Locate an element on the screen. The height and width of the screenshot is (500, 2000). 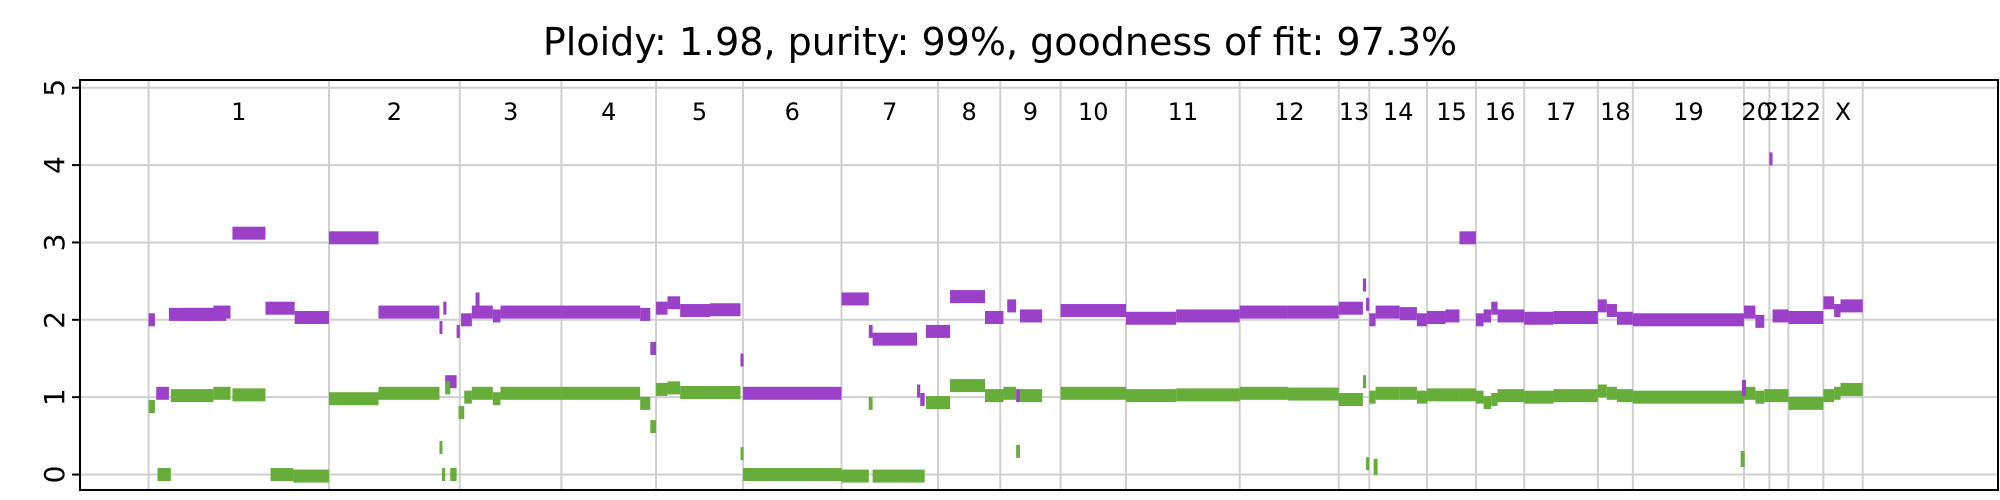
chromosome-label-4: 4 is located at coordinates (608, 112).